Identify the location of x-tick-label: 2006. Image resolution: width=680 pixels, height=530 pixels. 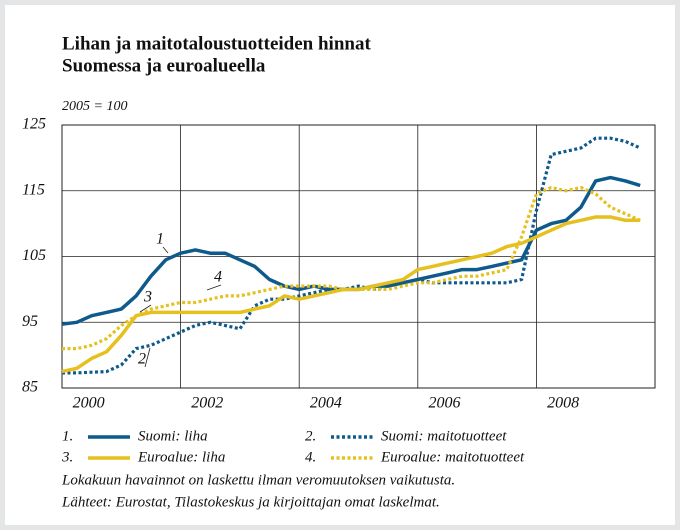
(444, 403).